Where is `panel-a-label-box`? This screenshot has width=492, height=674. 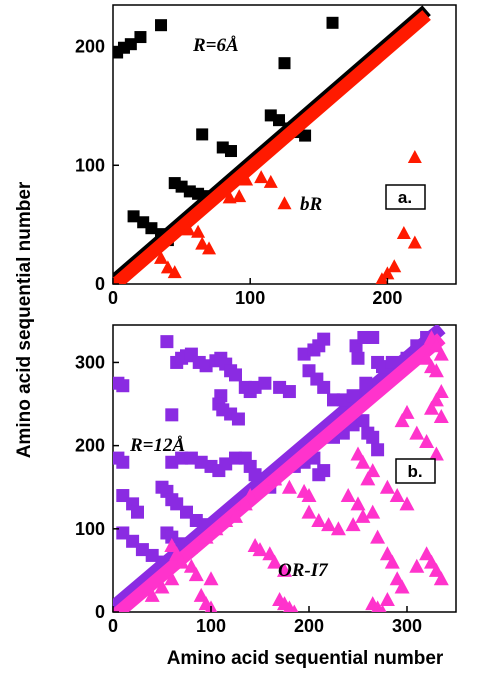
panel-a-label-box is located at coordinates (405, 197).